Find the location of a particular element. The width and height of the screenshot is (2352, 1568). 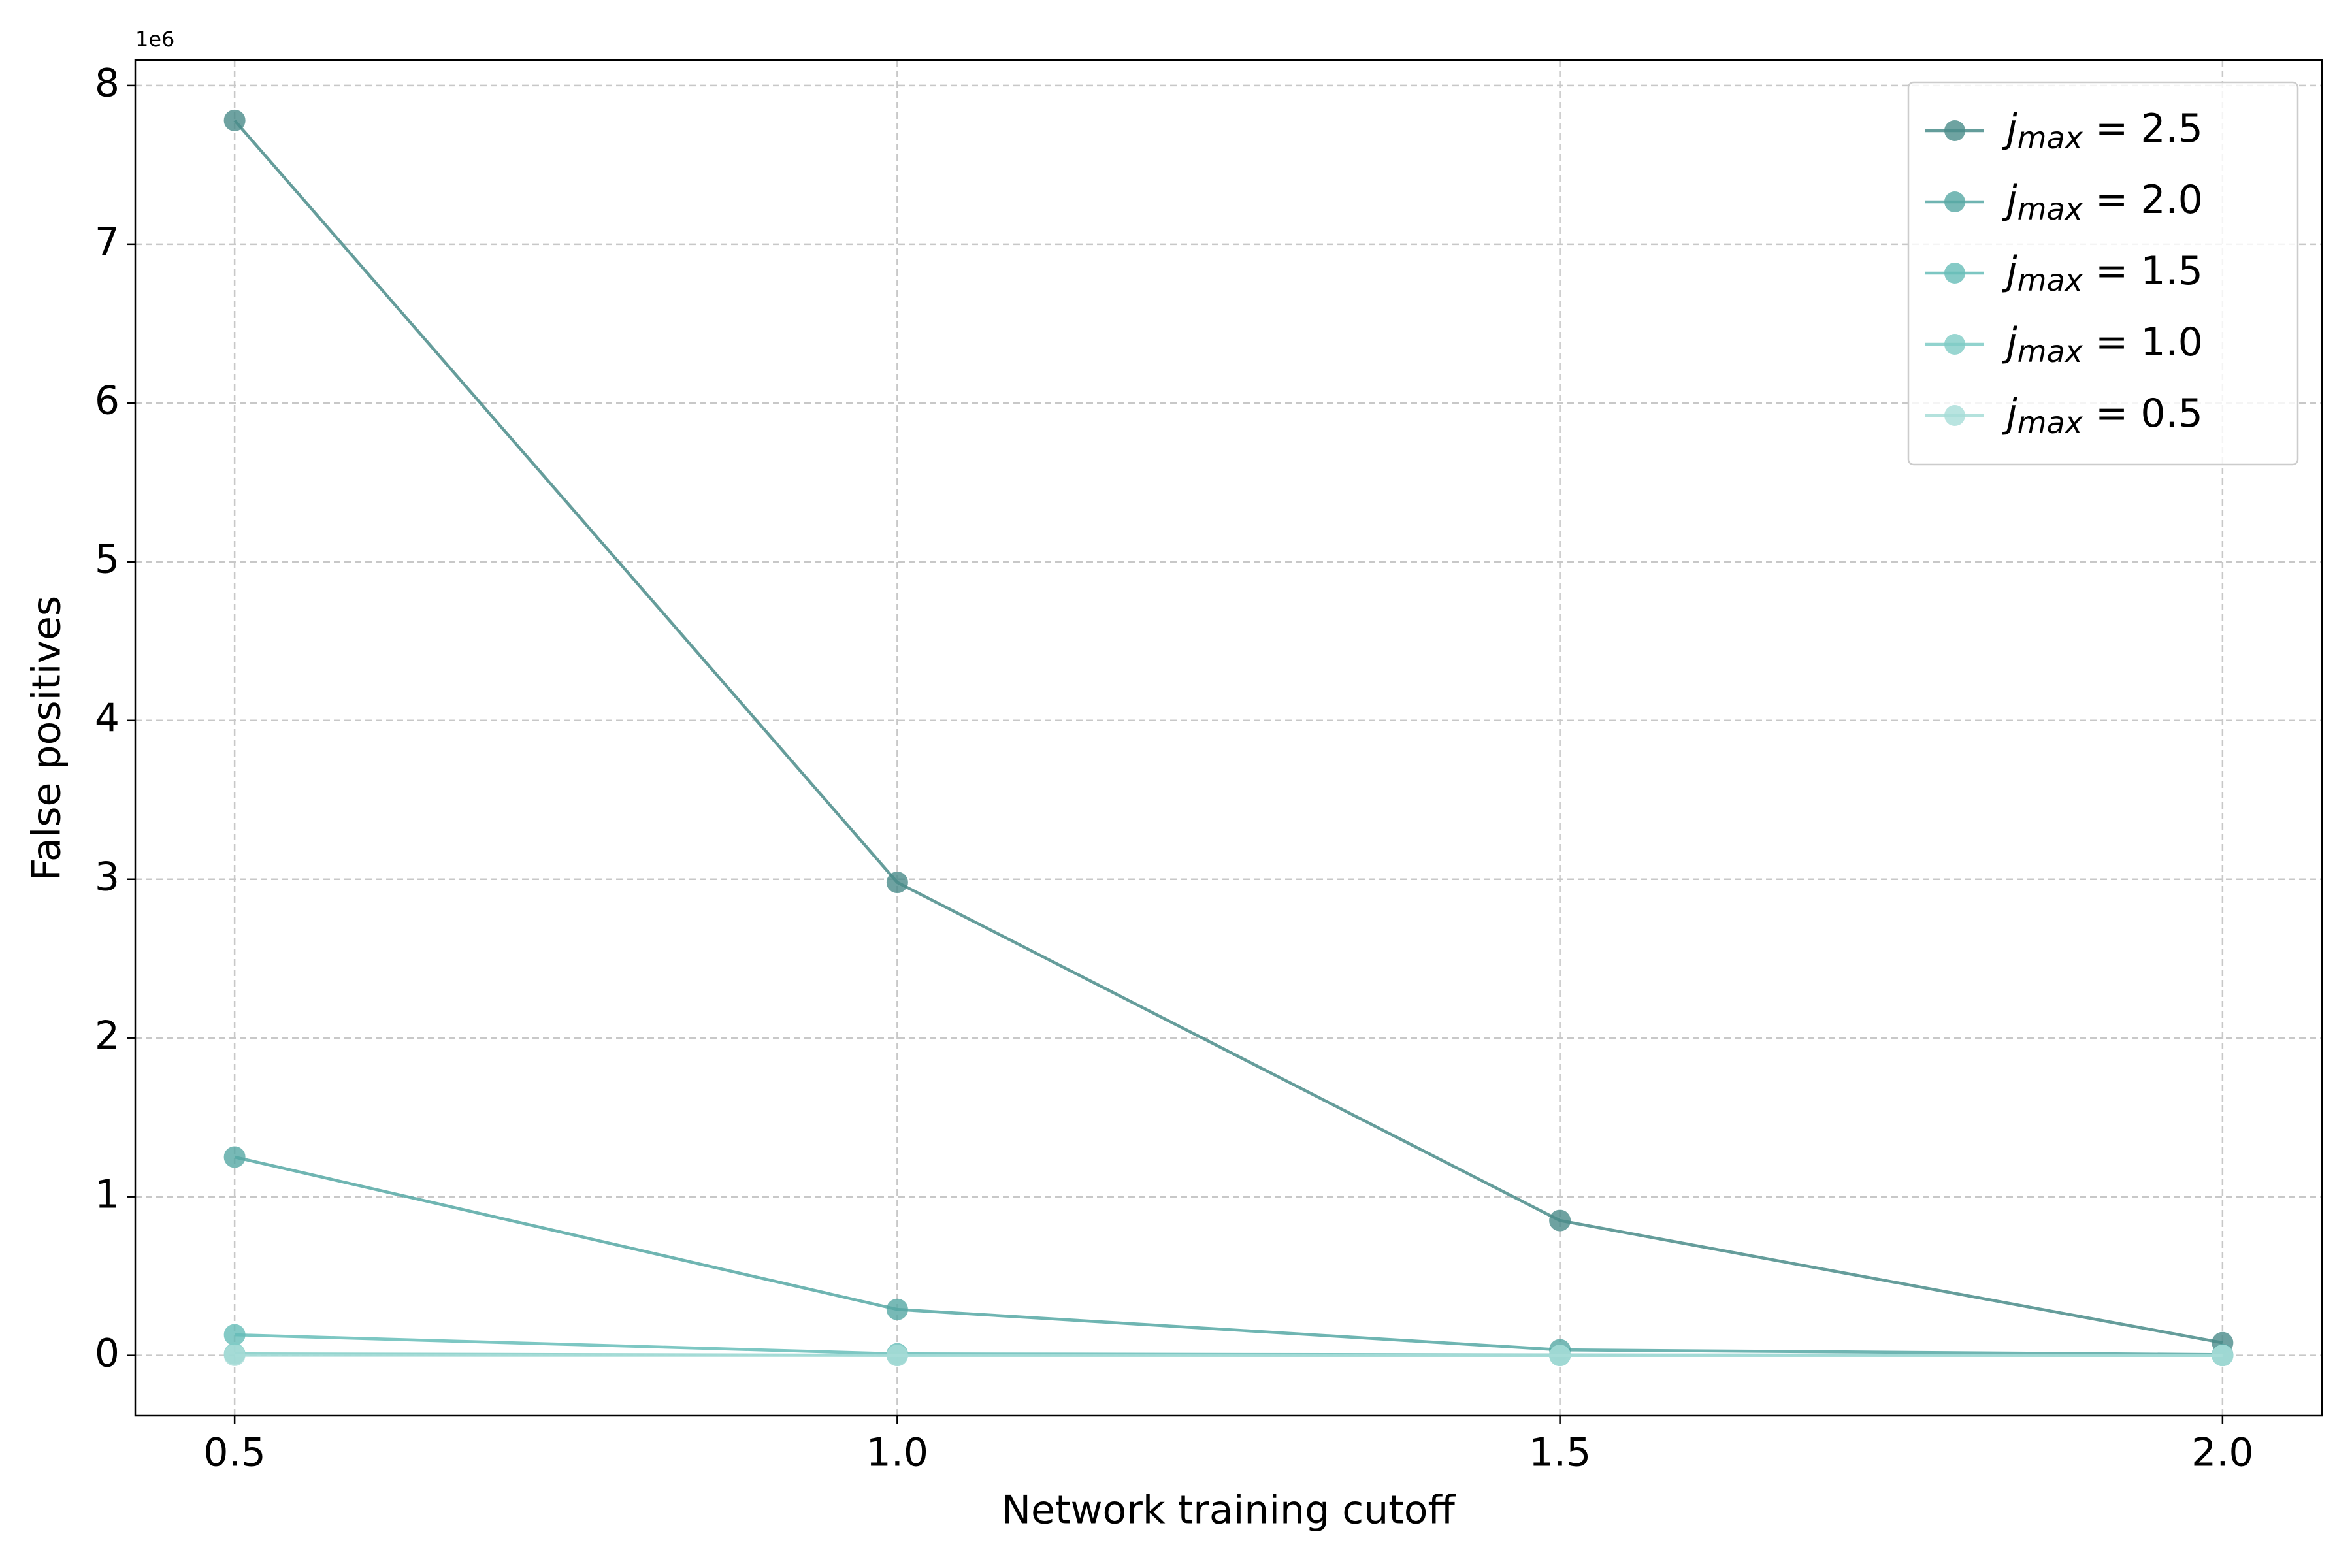

y-tick-label: 2 is located at coordinates (107, 1035).